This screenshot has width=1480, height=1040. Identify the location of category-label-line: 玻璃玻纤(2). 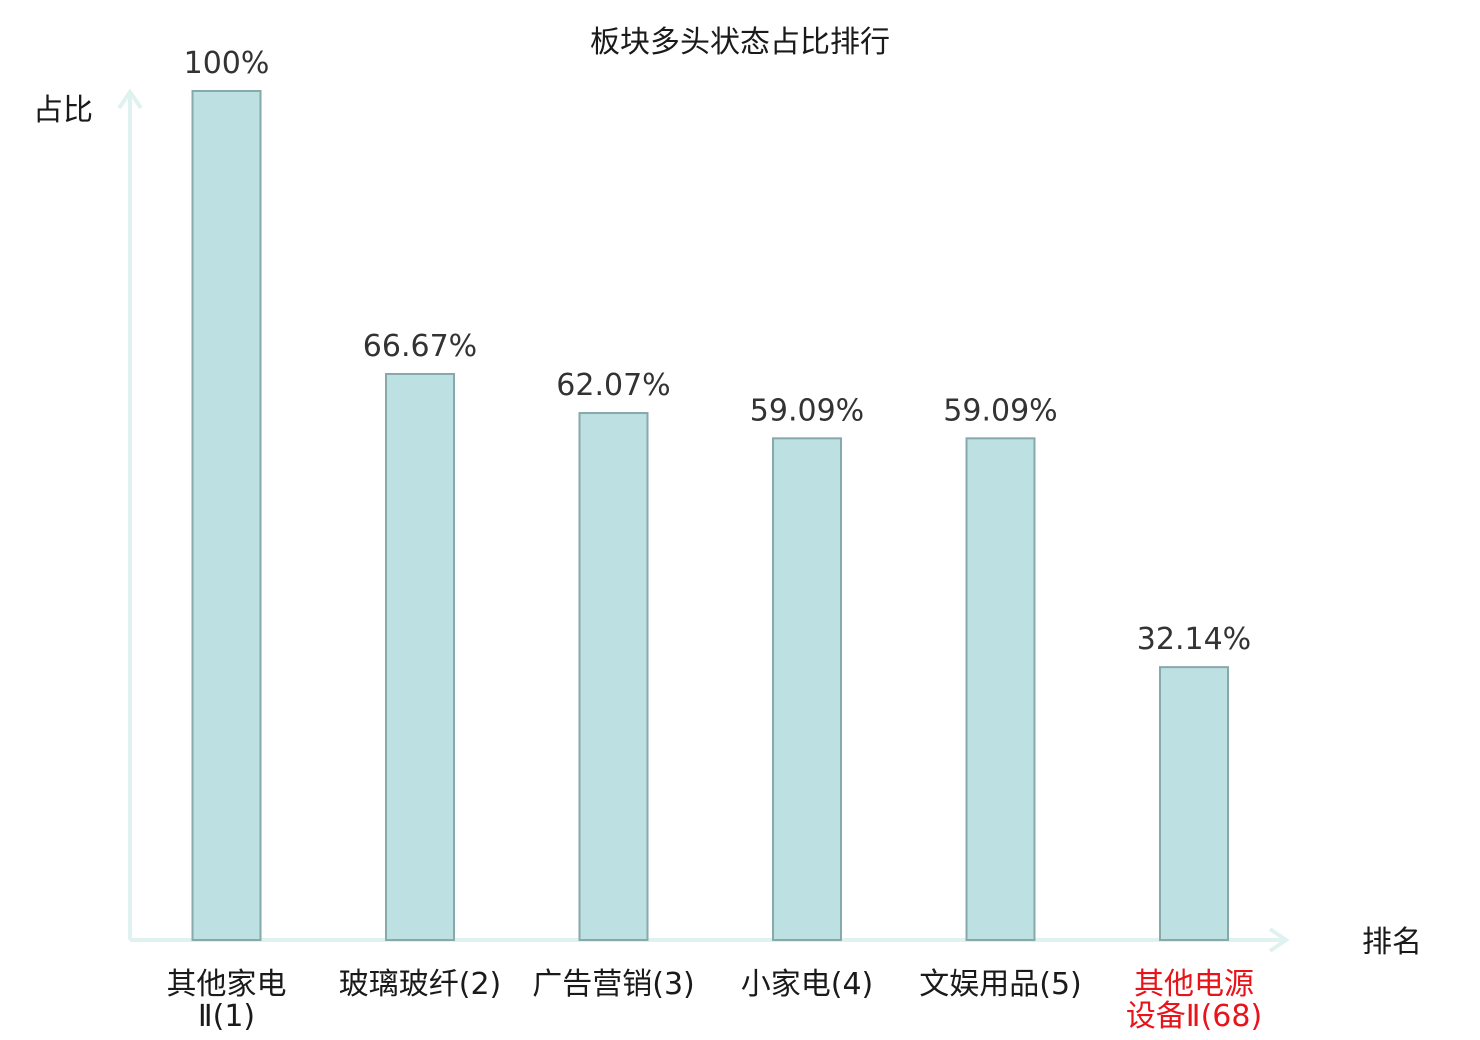
(420, 984).